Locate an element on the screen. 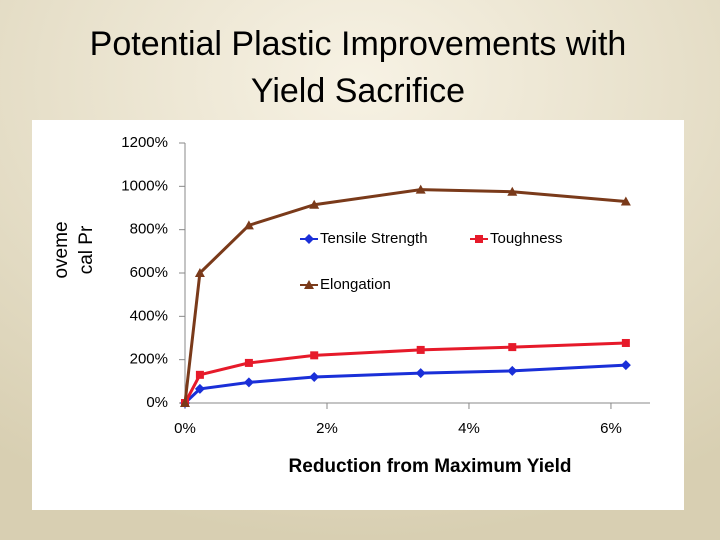  x-tick-label: 2% is located at coordinates (327, 428).